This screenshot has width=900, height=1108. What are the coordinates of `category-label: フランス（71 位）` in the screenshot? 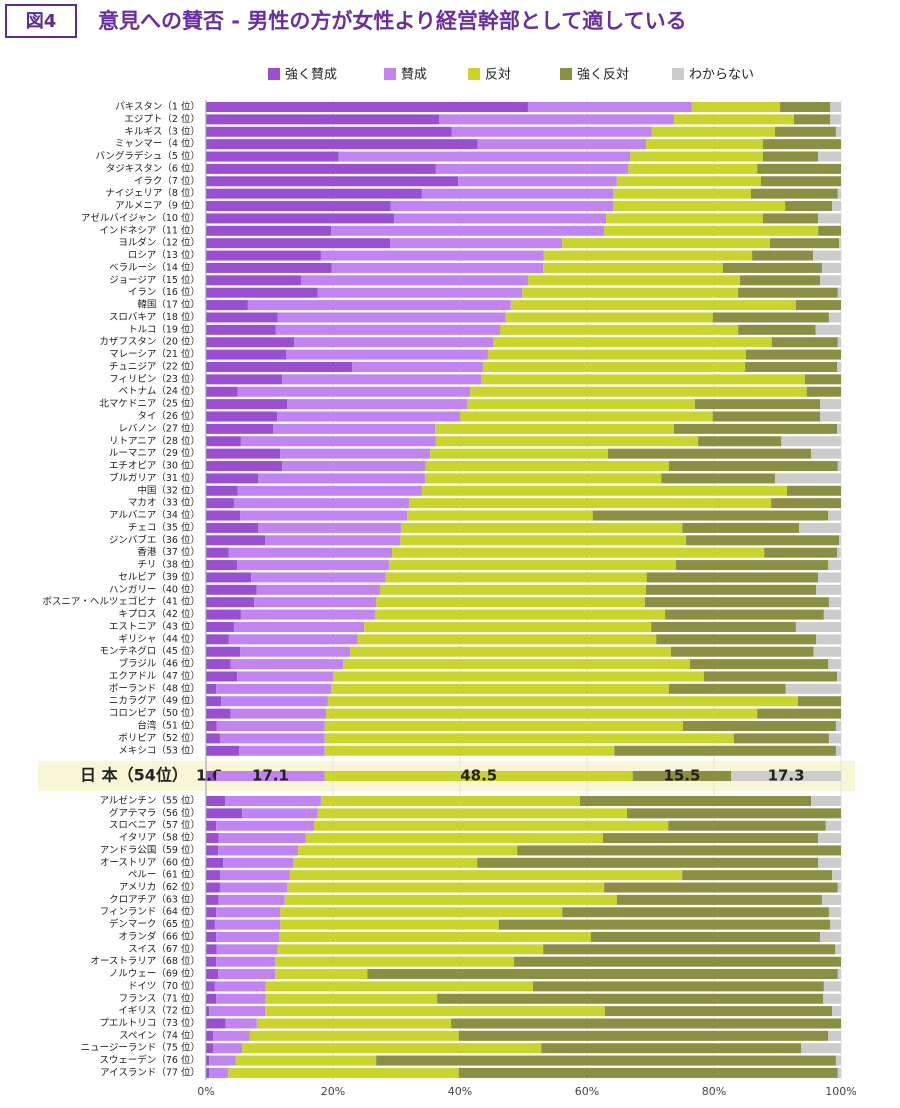 It's located at (159, 998).